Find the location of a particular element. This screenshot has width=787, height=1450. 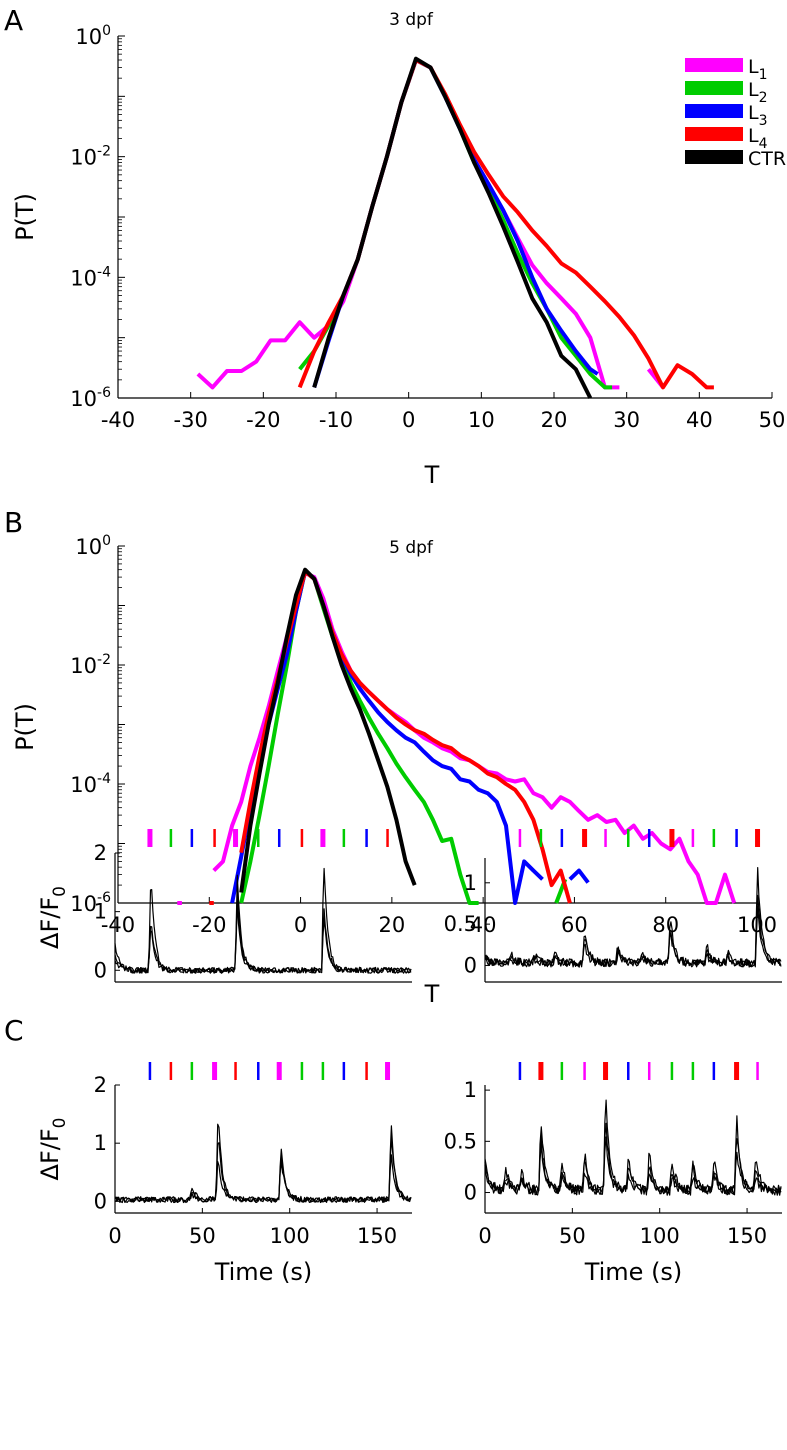

panel-letter-c: C is located at coordinates (14, 1030).